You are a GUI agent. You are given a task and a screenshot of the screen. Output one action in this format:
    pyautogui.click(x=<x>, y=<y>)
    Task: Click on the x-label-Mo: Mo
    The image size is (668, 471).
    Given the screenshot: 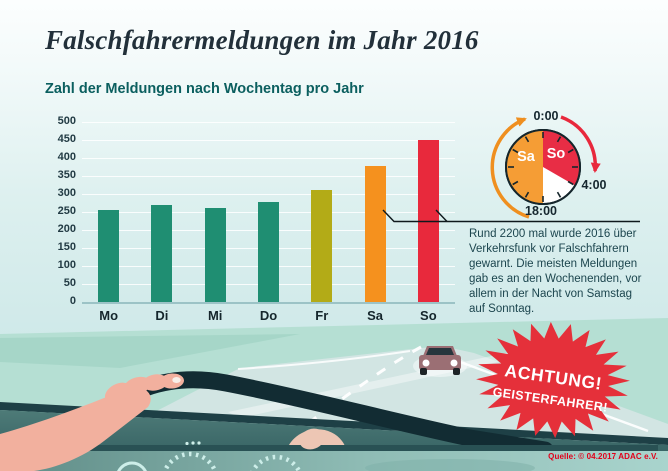 What is the action you would take?
    pyautogui.click(x=109, y=315)
    